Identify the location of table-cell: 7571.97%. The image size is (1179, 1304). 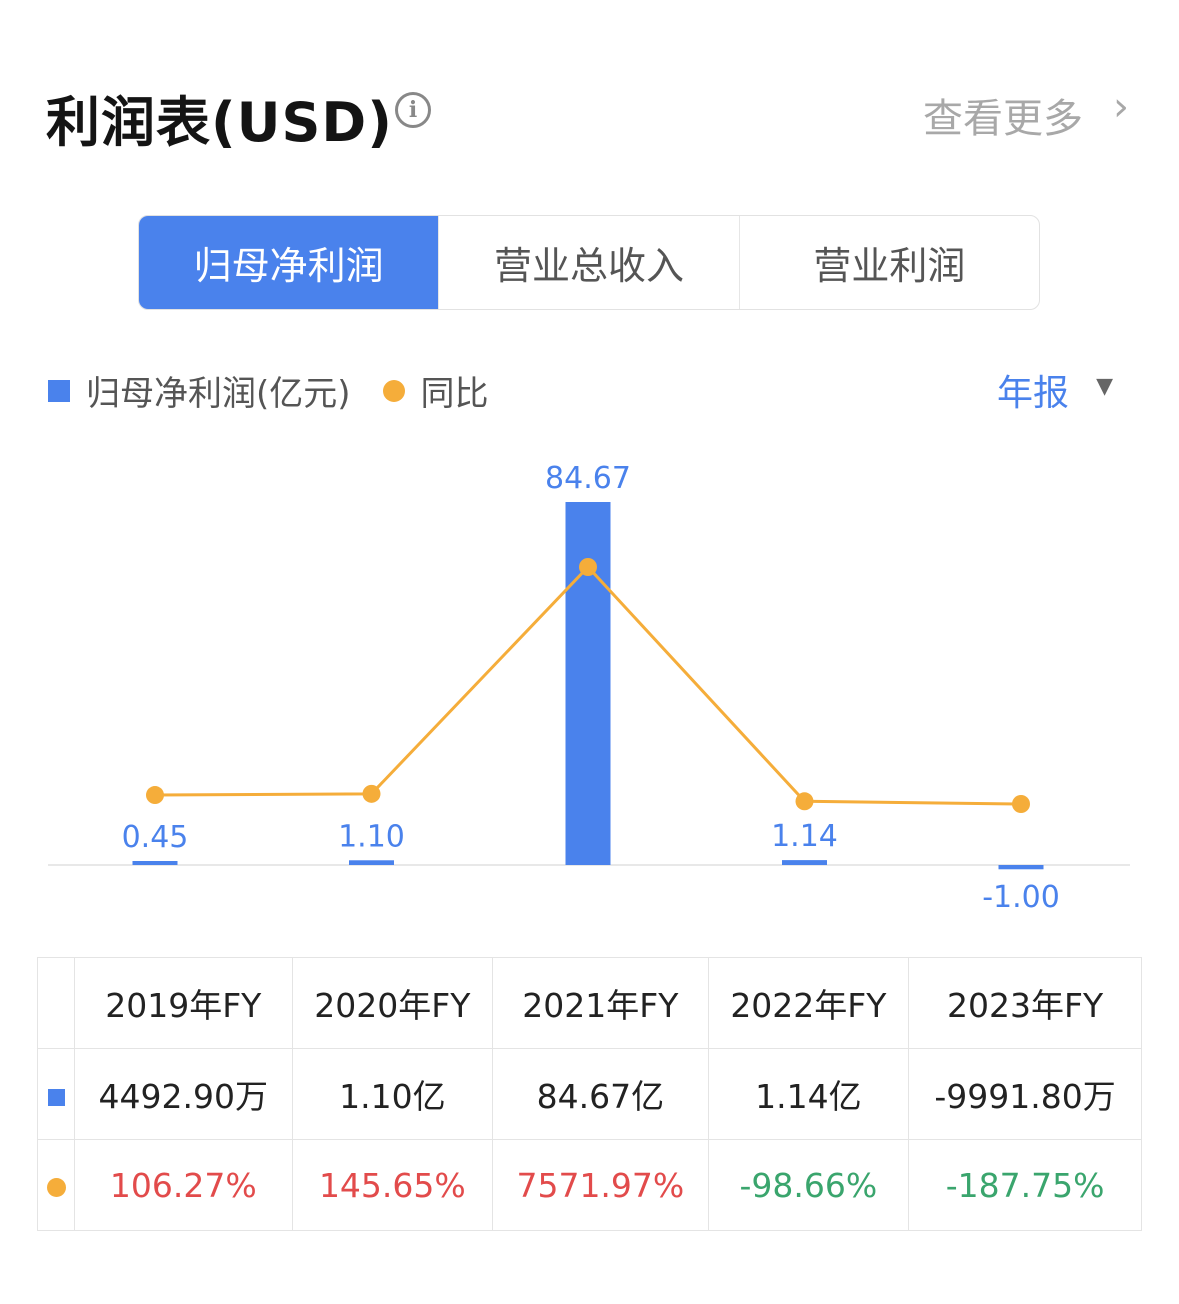
(600, 1185).